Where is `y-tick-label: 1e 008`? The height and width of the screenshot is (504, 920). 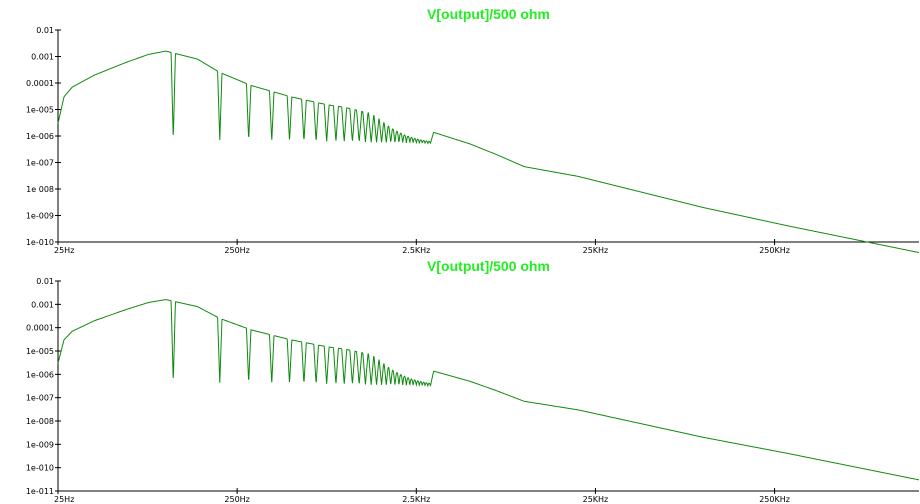 y-tick-label: 1e 008 is located at coordinates (40, 189).